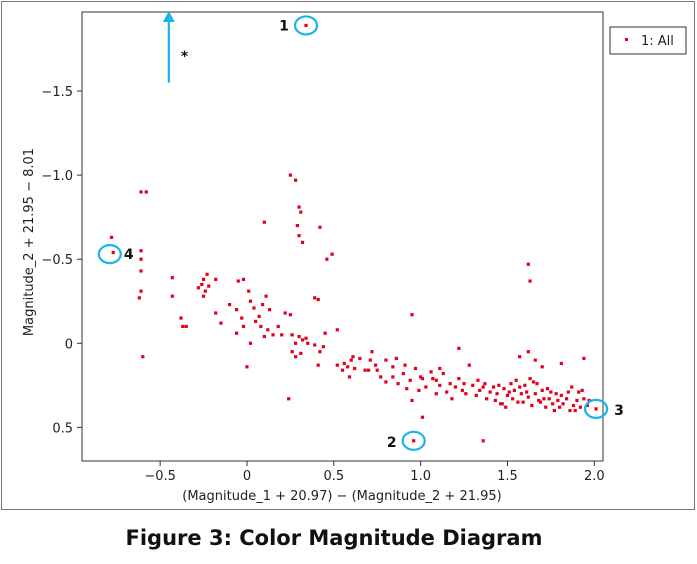 The height and width of the screenshot is (564, 697). I want to click on x-tick-label: 0.5, so click(333, 476).